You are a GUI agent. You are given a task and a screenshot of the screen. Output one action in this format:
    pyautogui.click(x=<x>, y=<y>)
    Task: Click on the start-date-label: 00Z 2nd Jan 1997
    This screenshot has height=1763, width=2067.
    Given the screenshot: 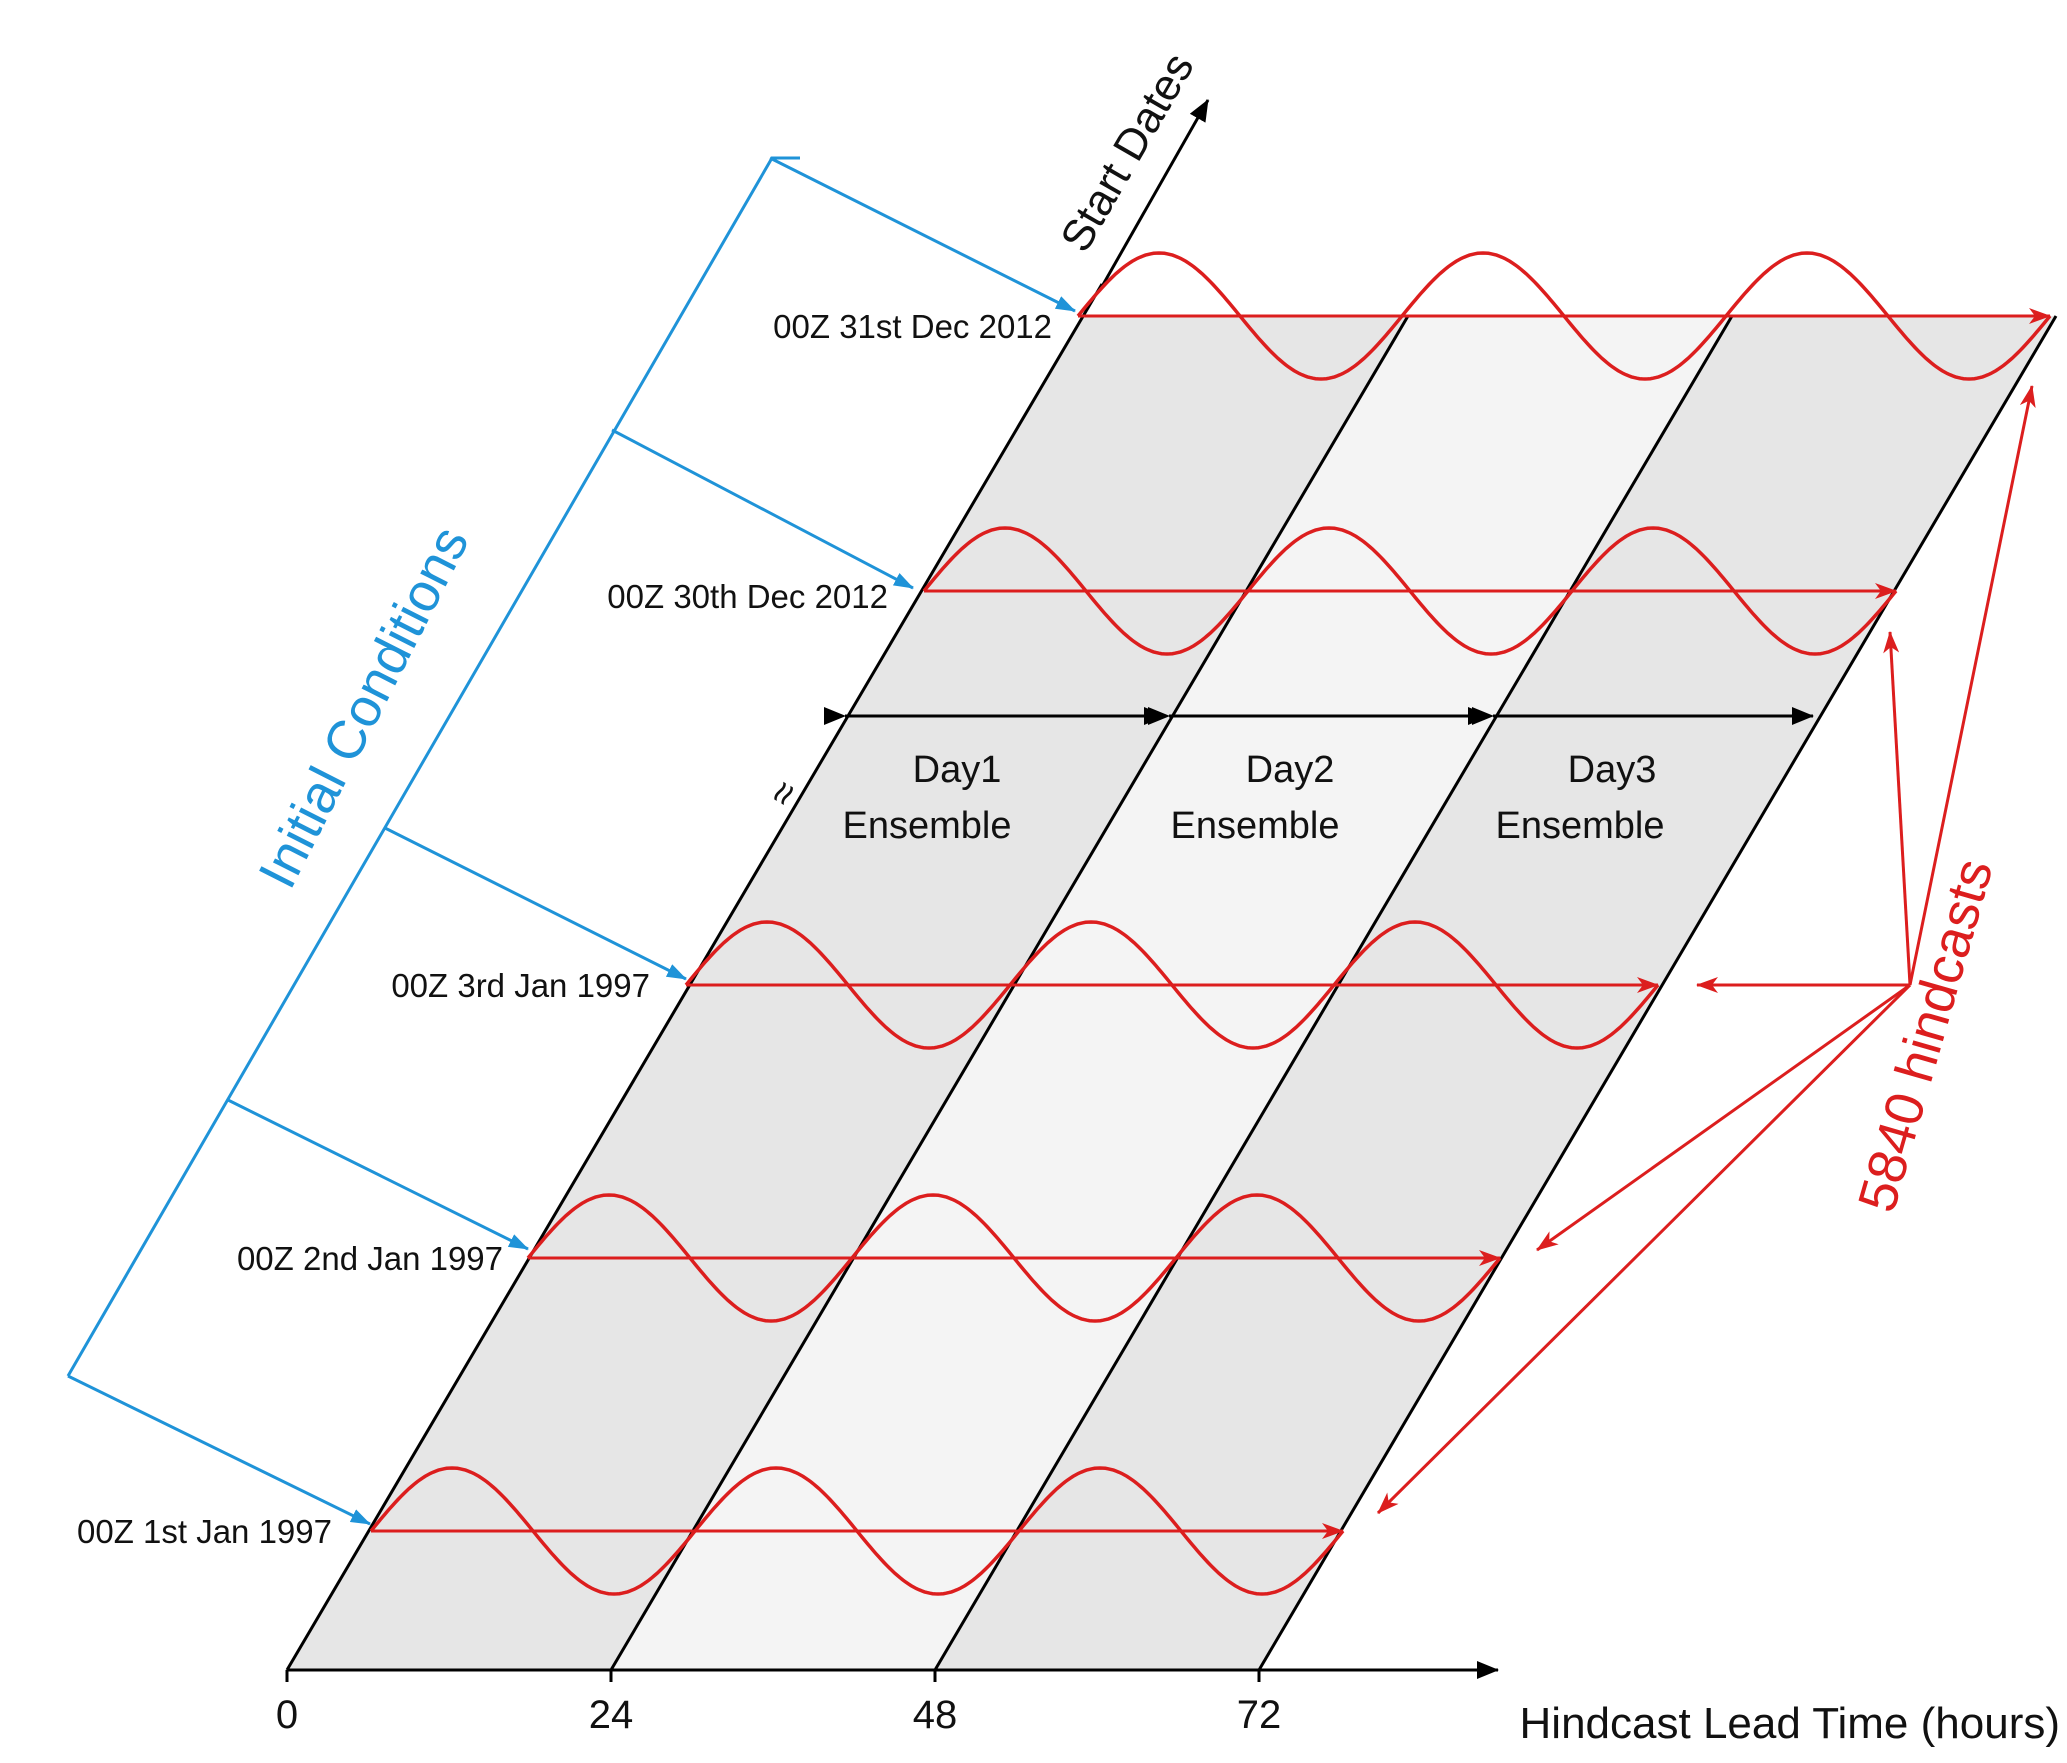 What is the action you would take?
    pyautogui.click(x=370, y=1258)
    